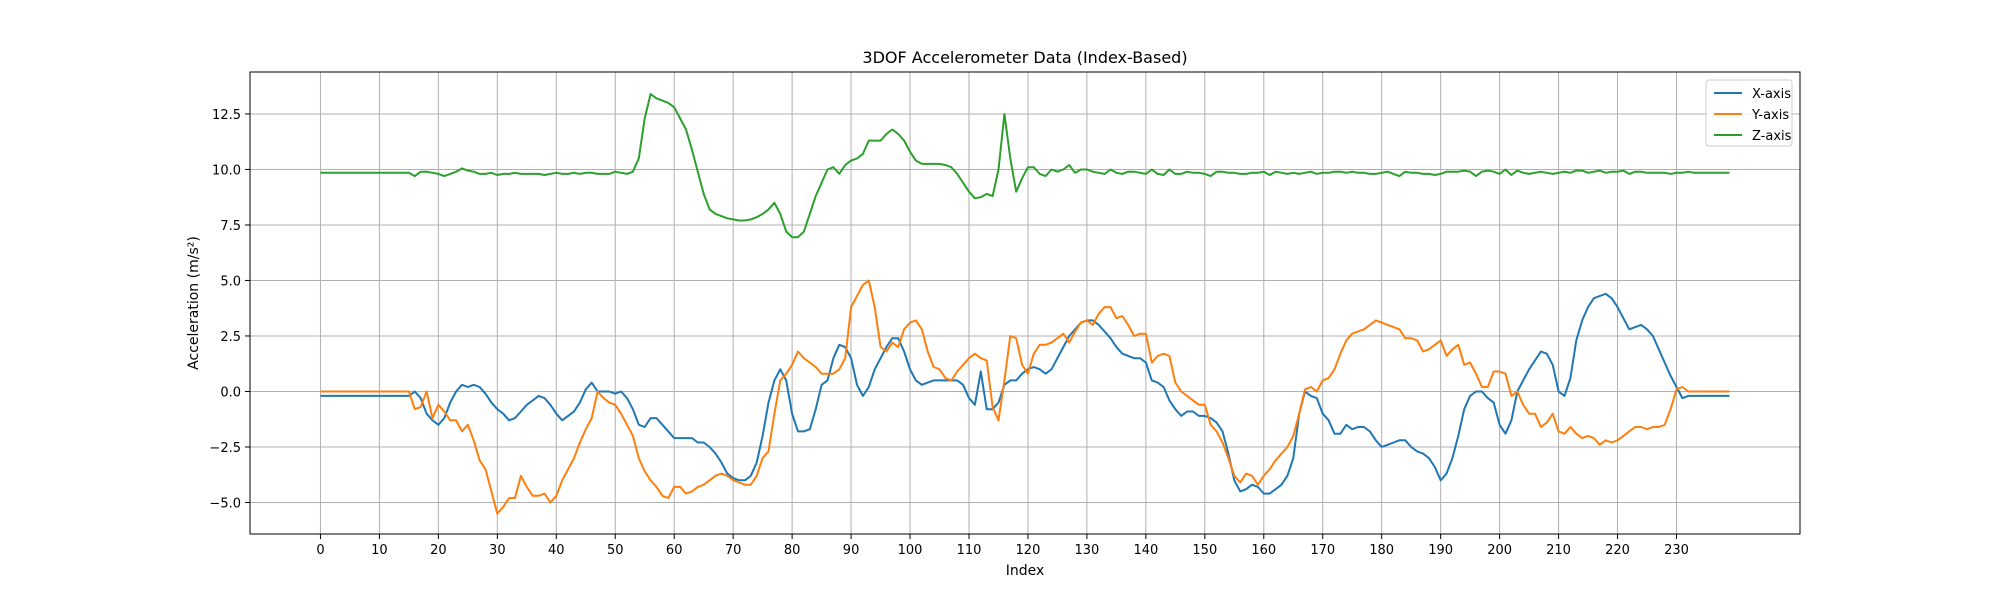  Describe the element at coordinates (674, 550) in the screenshot. I see `x-tick-label: 60` at that location.